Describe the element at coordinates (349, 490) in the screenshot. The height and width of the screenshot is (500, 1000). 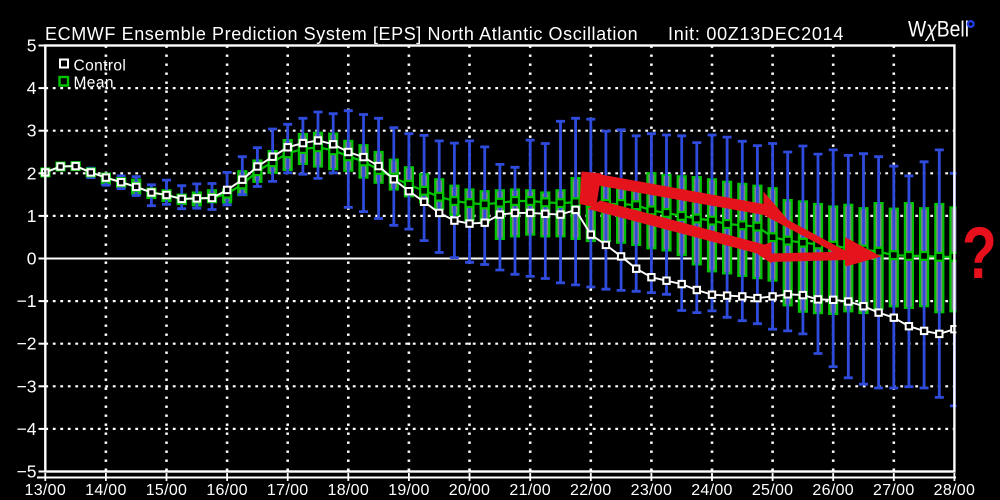
I see `svg-text: 18/00` at that location.